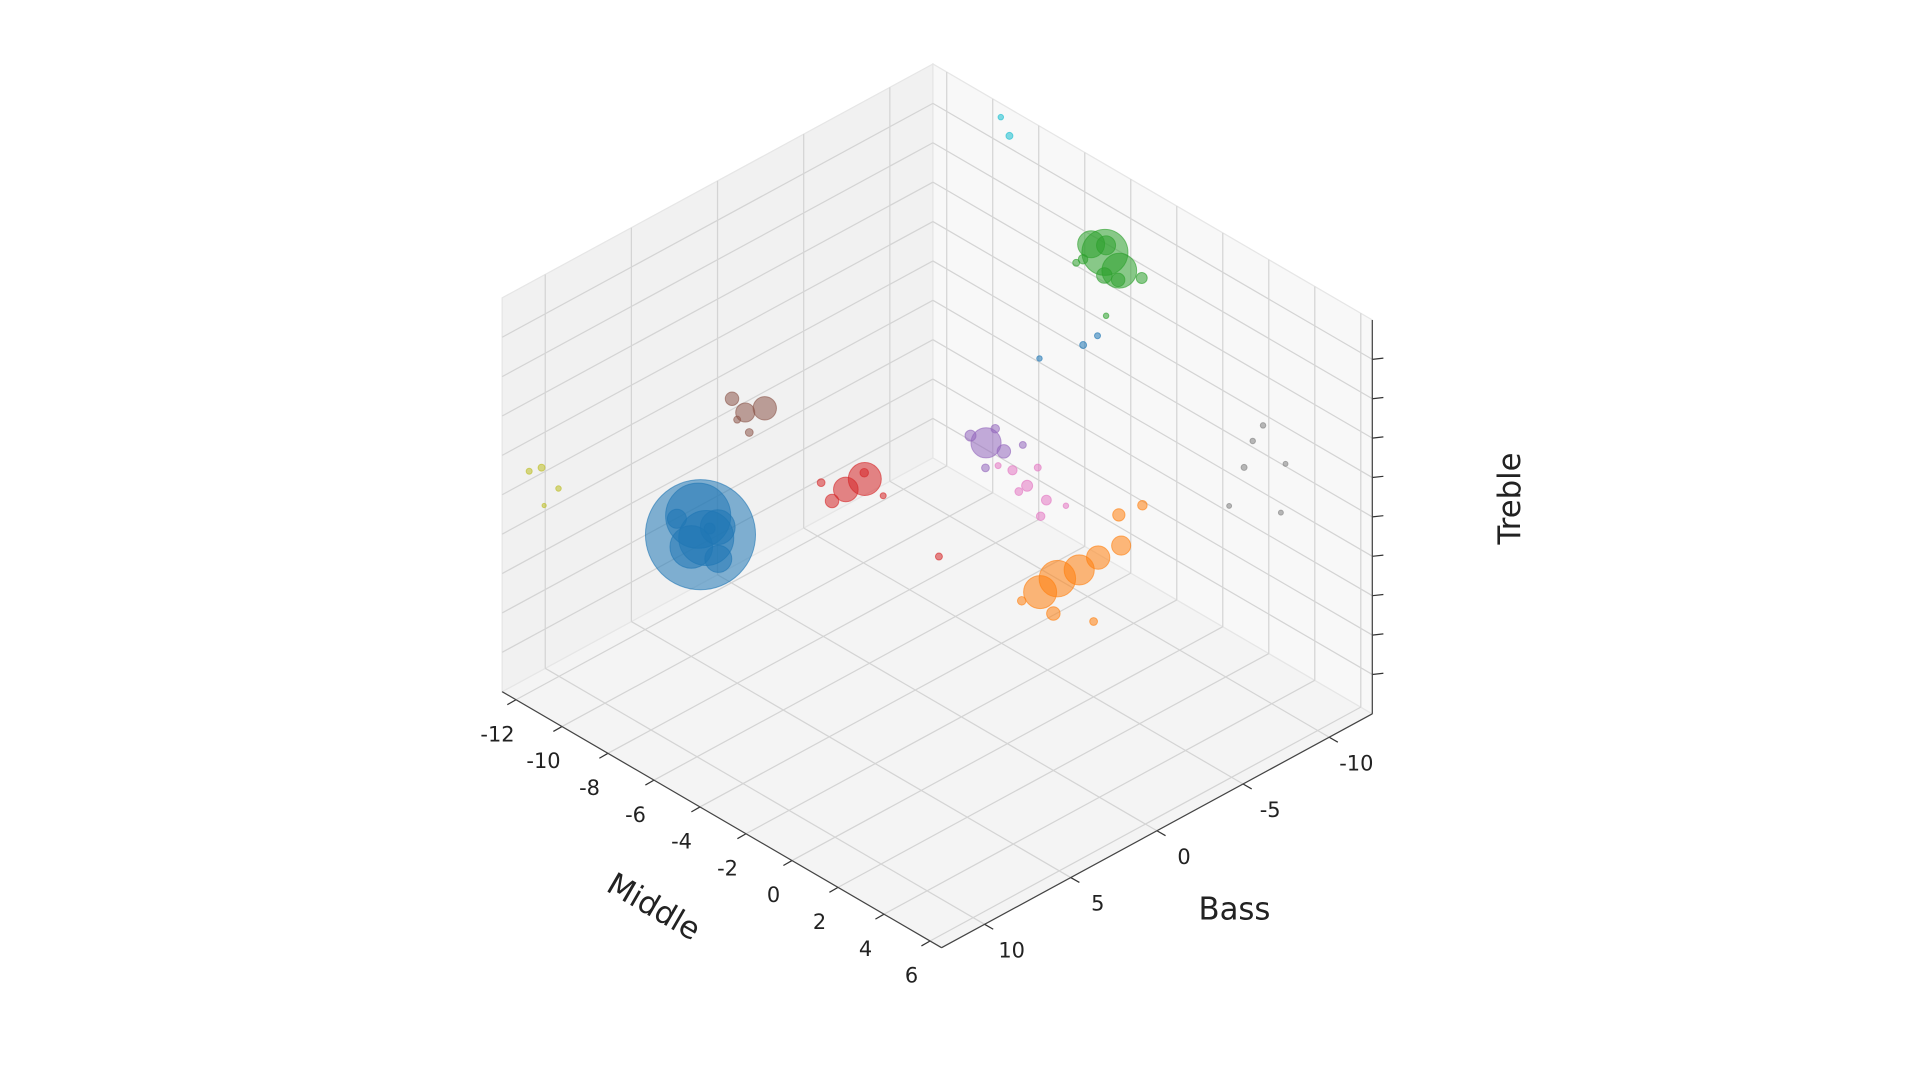 The image size is (1920, 1080). What do you see at coordinates (727, 868) in the screenshot?
I see `y-tick-label: -2` at bounding box center [727, 868].